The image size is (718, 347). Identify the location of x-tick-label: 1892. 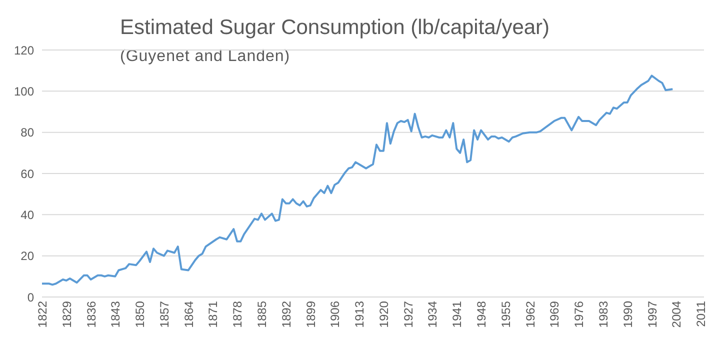
(286, 314).